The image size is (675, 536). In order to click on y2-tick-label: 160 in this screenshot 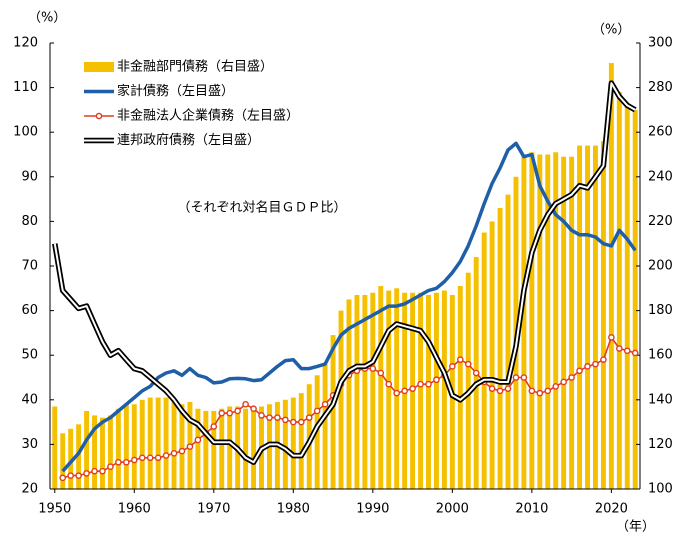, I will do `click(660, 355)`.